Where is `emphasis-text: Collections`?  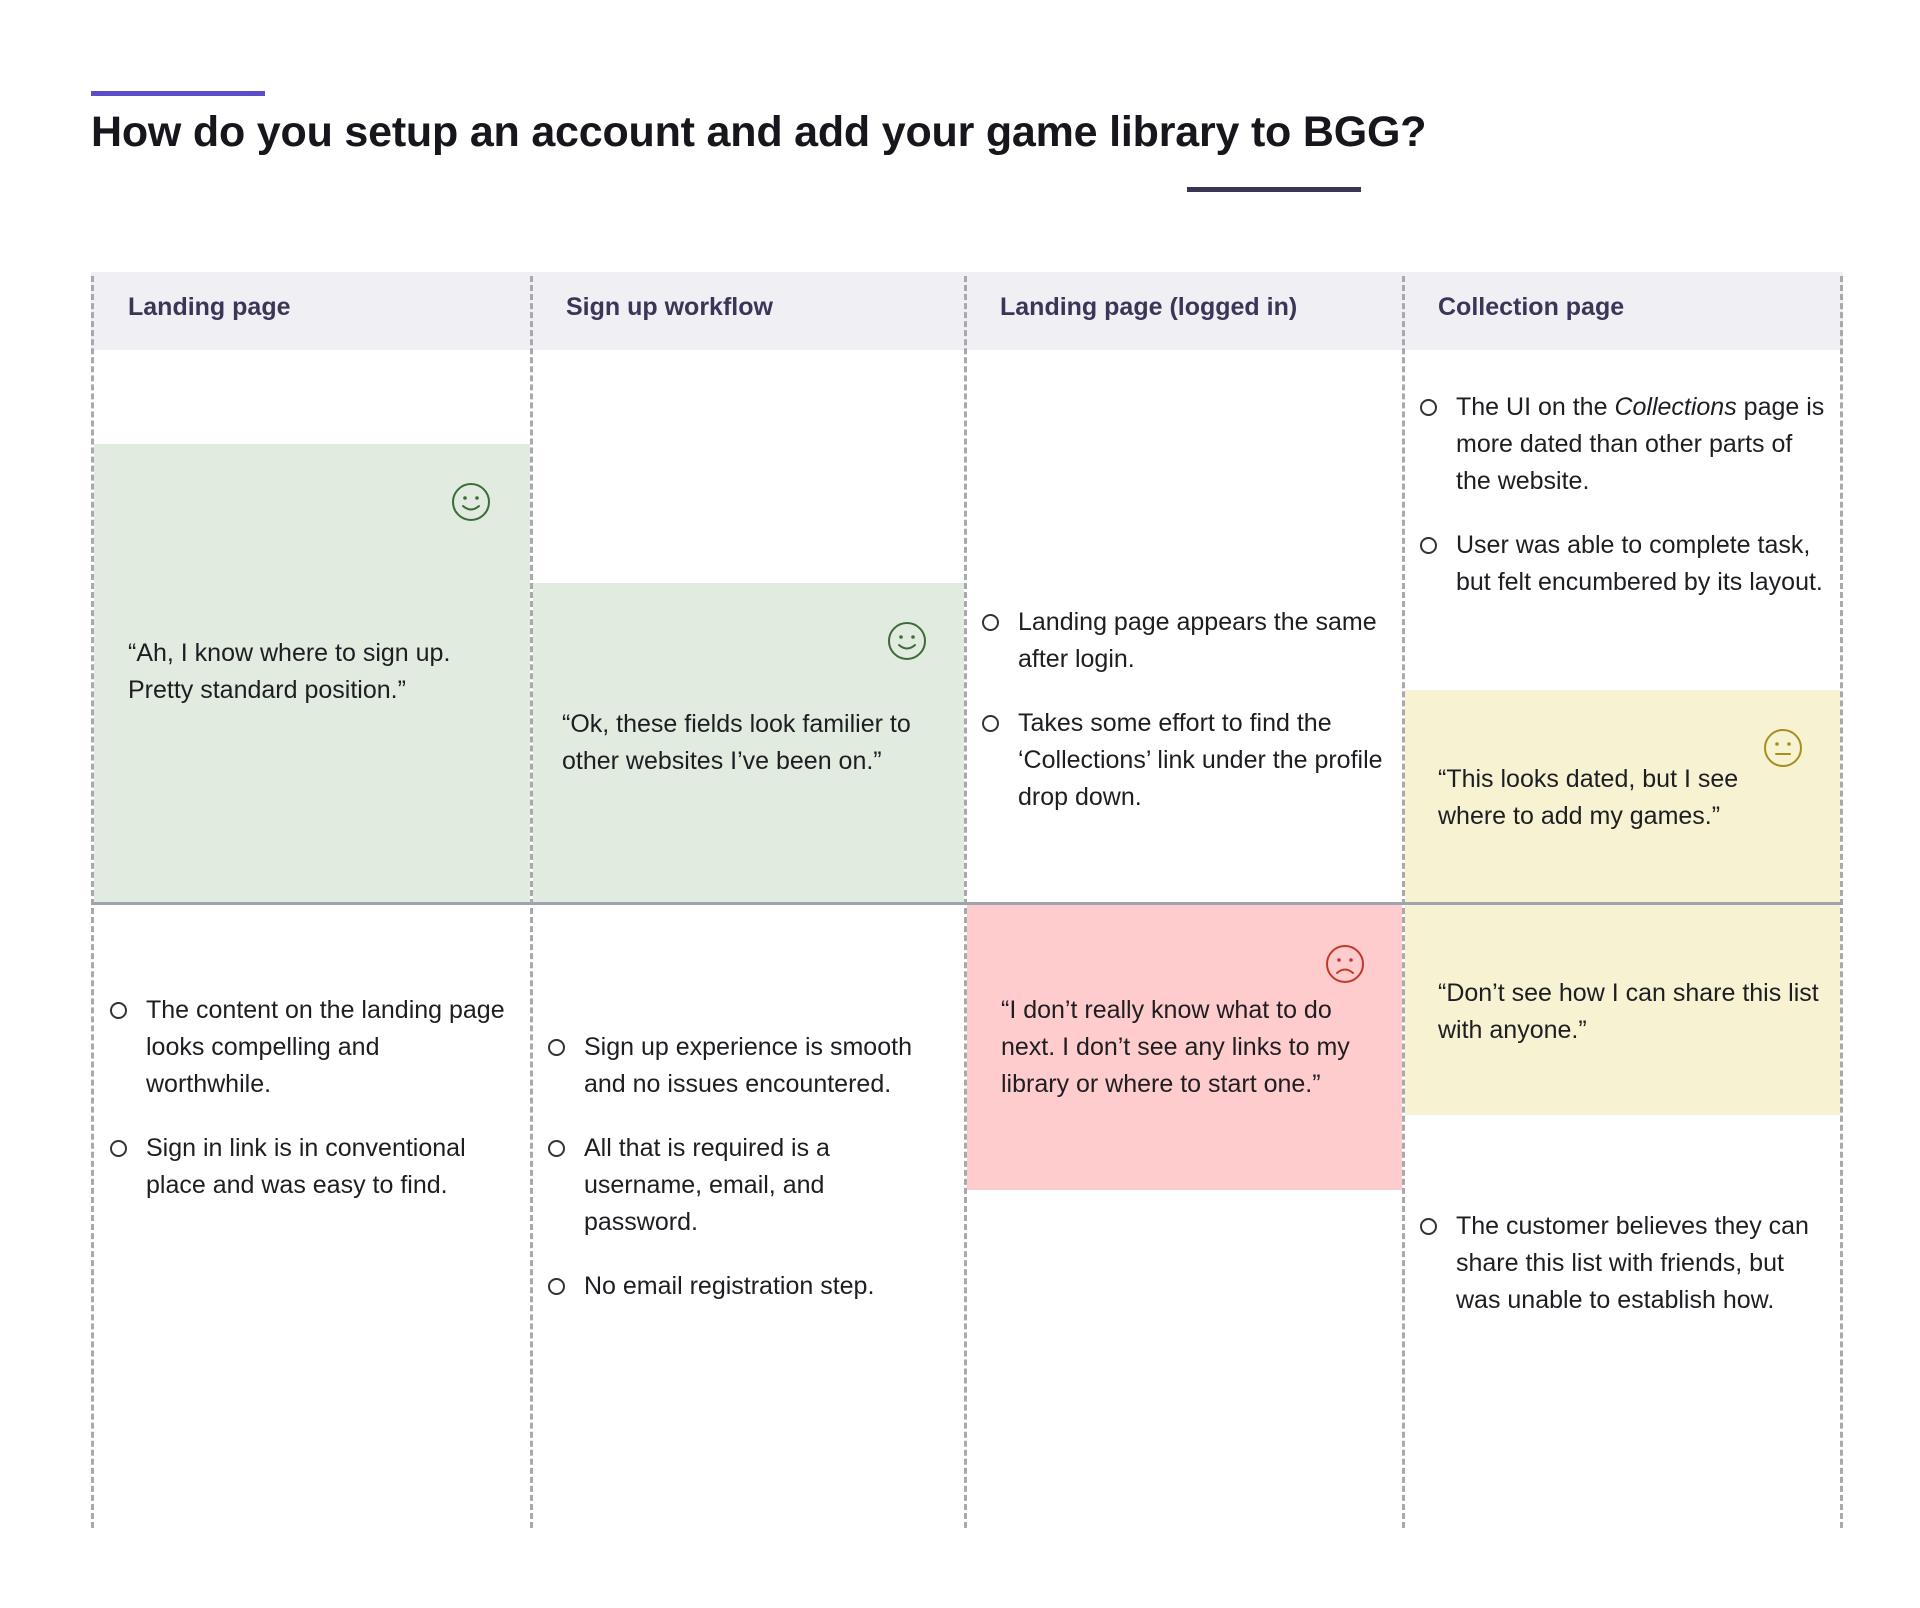 emphasis-text: Collections is located at coordinates (1675, 407).